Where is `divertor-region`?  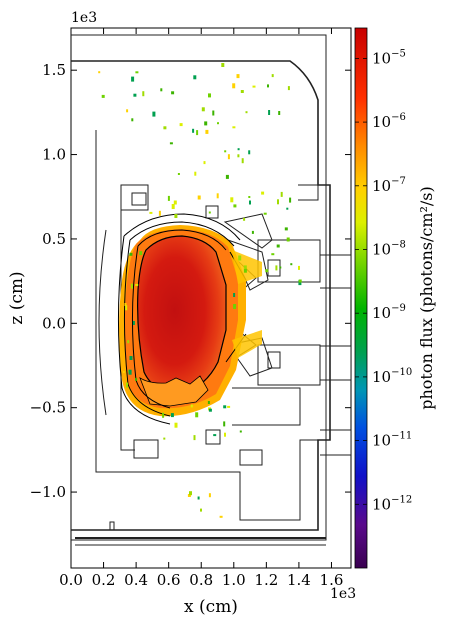 divertor-region is located at coordinates (174, 391).